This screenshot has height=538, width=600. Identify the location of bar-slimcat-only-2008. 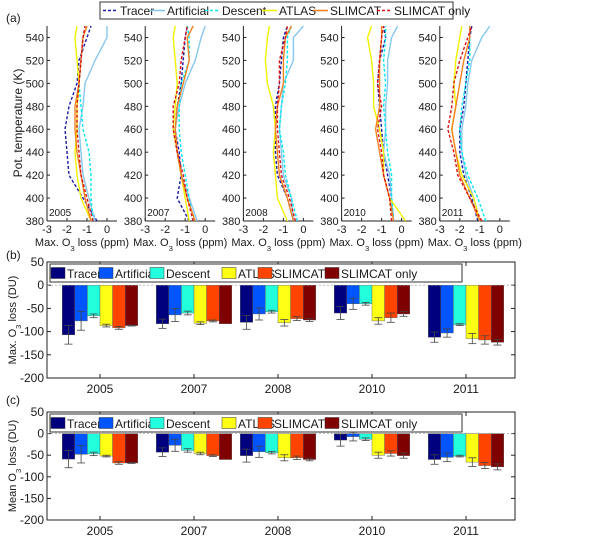
(310, 446).